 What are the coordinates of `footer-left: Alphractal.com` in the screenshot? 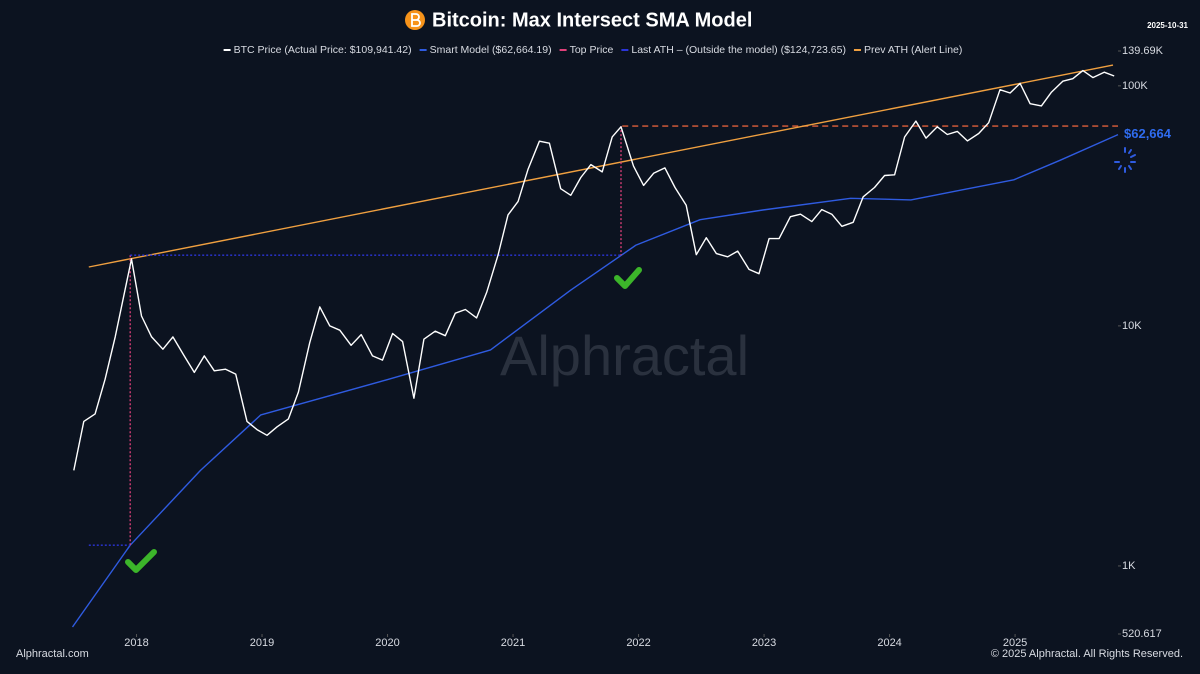 It's located at (52, 654).